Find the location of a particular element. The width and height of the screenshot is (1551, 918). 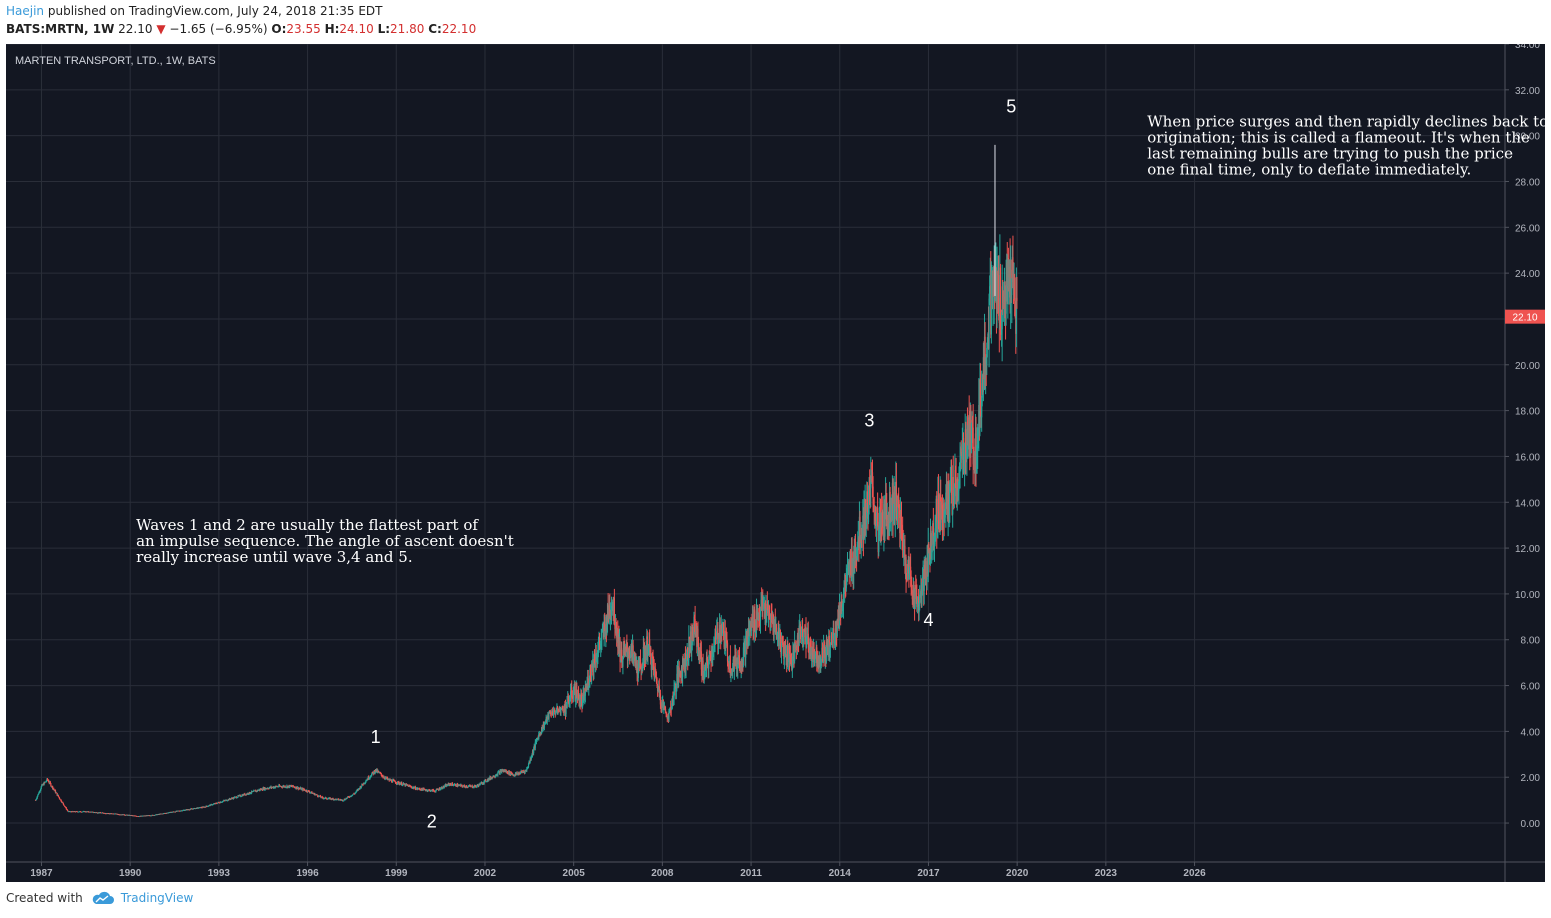

author-link: Haejin is located at coordinates (25, 11).